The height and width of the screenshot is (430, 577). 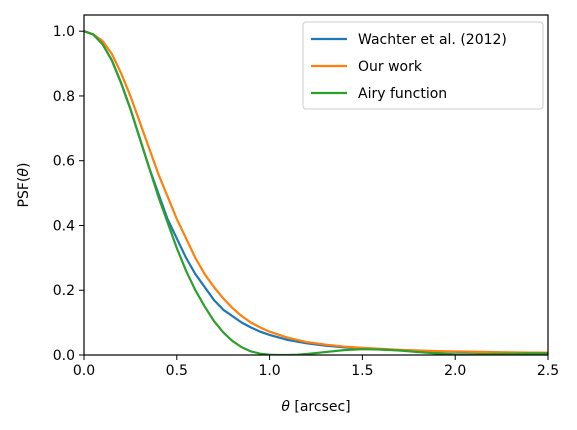 I want to click on x-tick-label: 0.5, so click(x=177, y=371).